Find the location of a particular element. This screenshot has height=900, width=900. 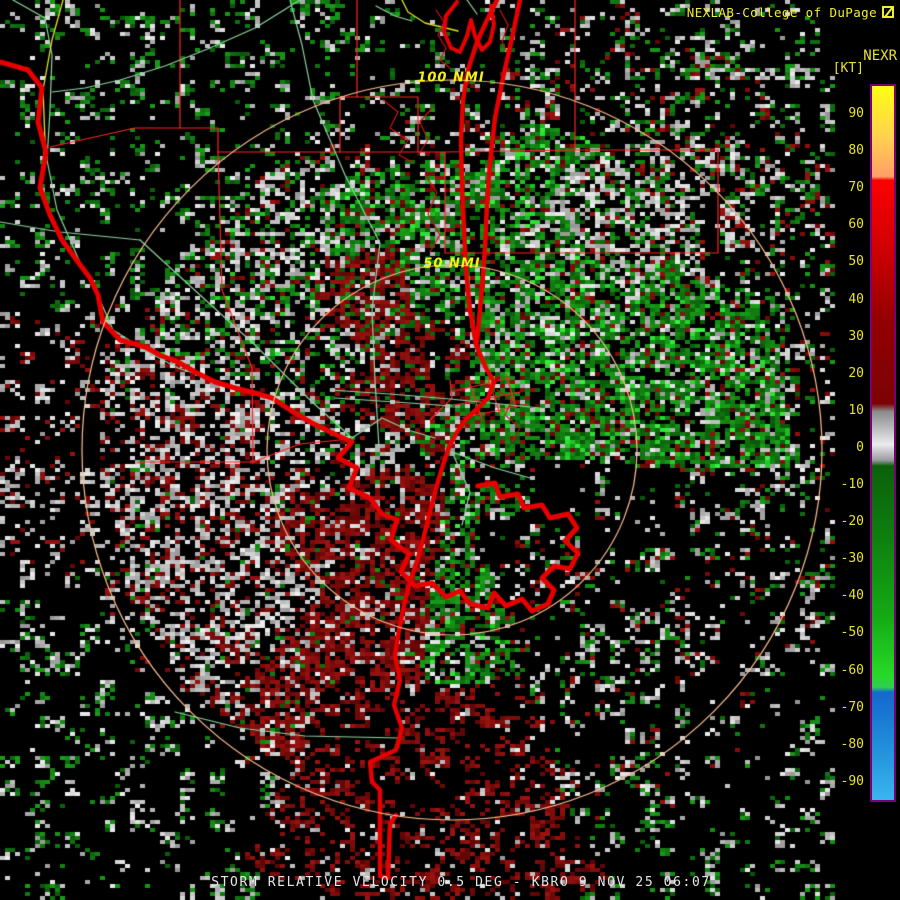

colorbar-tick: 50 is located at coordinates (856, 262).